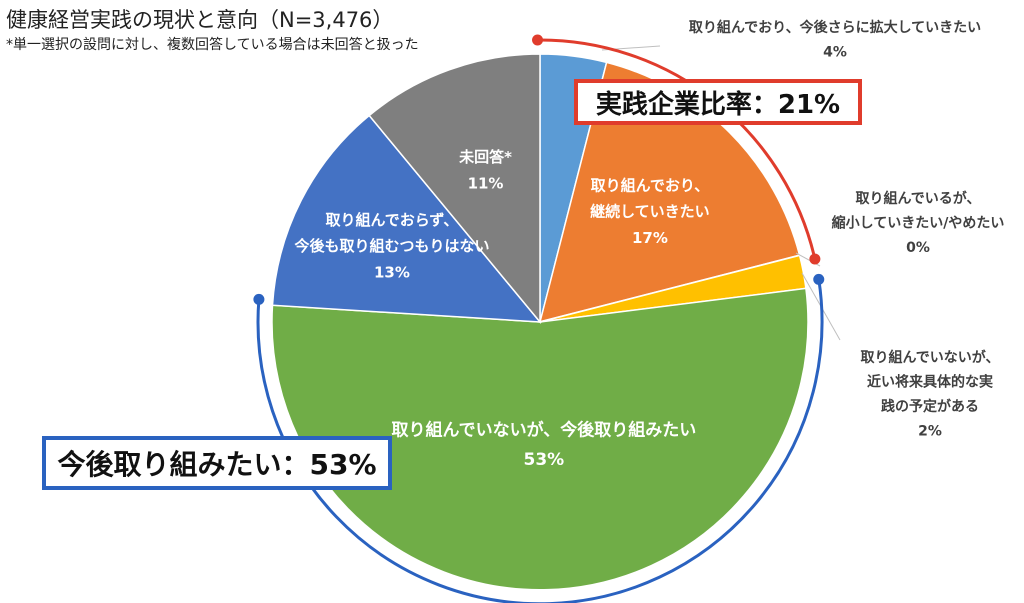  I want to click on slice-percent: 4%, so click(835, 53).